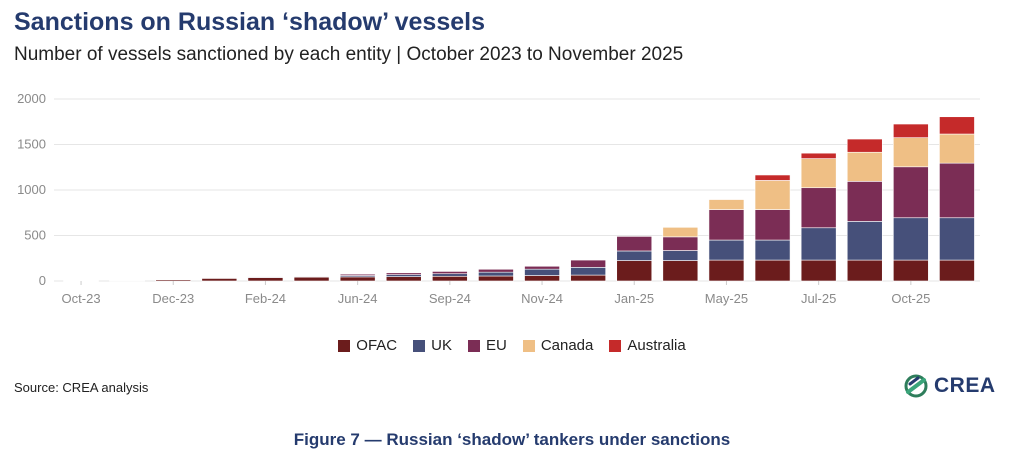  What do you see at coordinates (965, 385) in the screenshot?
I see `crea-logo-text: CREA` at bounding box center [965, 385].